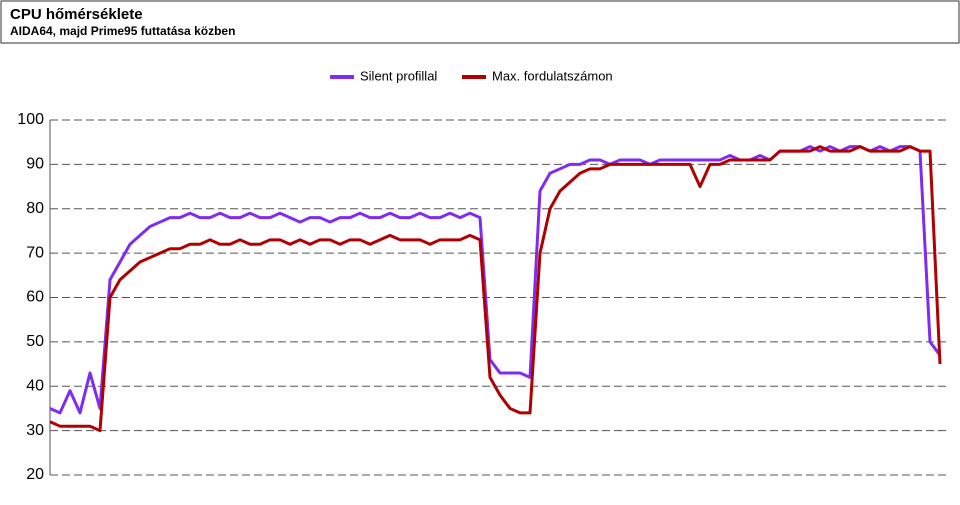 Image resolution: width=960 pixels, height=505 pixels. Describe the element at coordinates (35, 164) in the screenshot. I see `y-tick-label: 90` at that location.